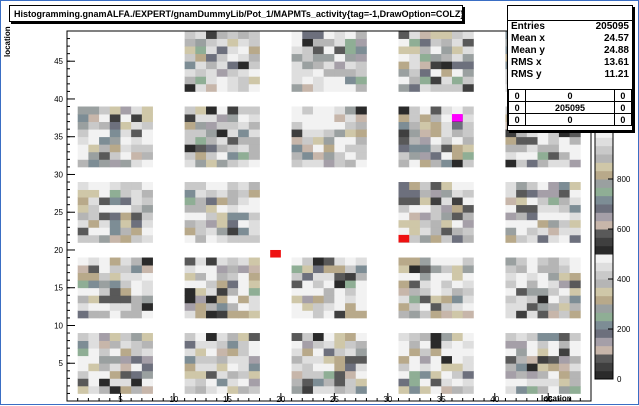 The height and width of the screenshot is (406, 639). Describe the element at coordinates (526, 62) in the screenshot. I see `stat-label: RMS x` at that location.